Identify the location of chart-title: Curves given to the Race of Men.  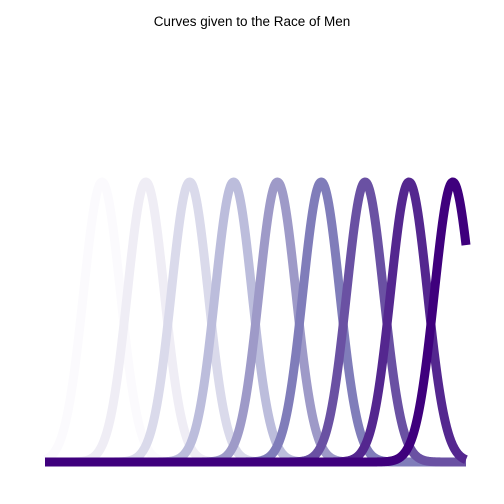
(252, 21).